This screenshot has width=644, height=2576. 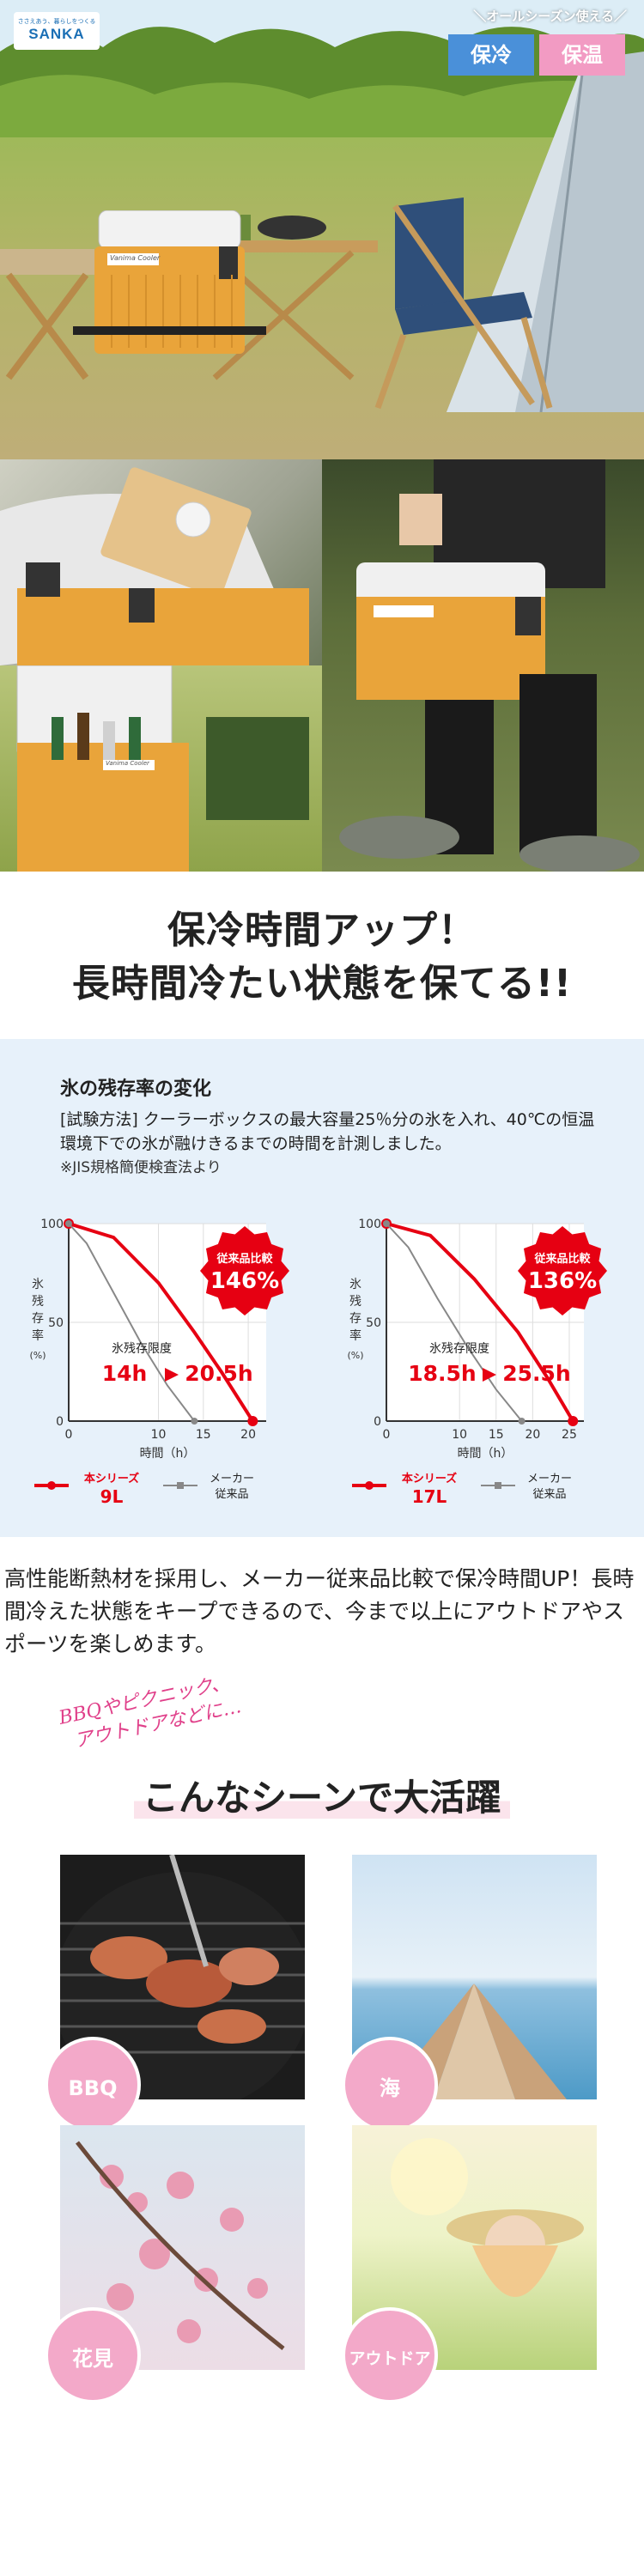 I want to click on cooler-brand-label: Vanima Cooler, so click(x=135, y=258).